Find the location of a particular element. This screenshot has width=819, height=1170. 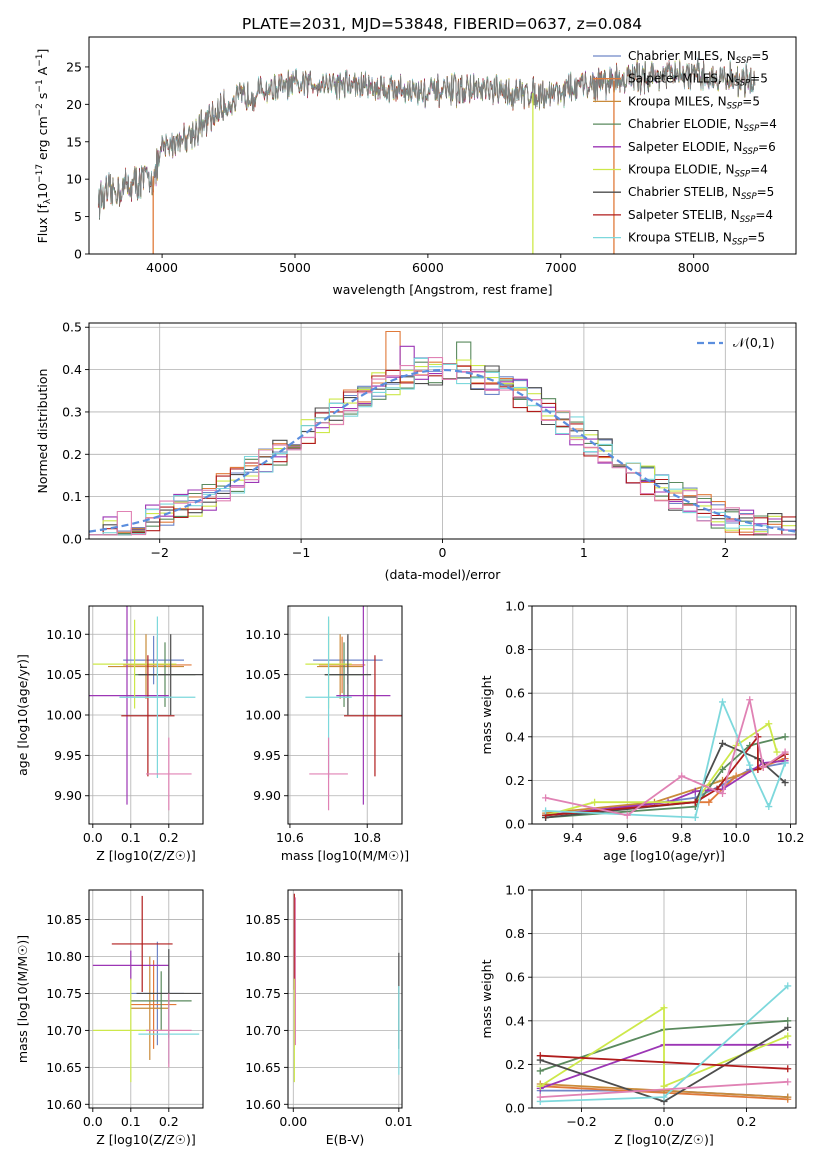

y-axis-label: Normed distribution is located at coordinates (42, 431).